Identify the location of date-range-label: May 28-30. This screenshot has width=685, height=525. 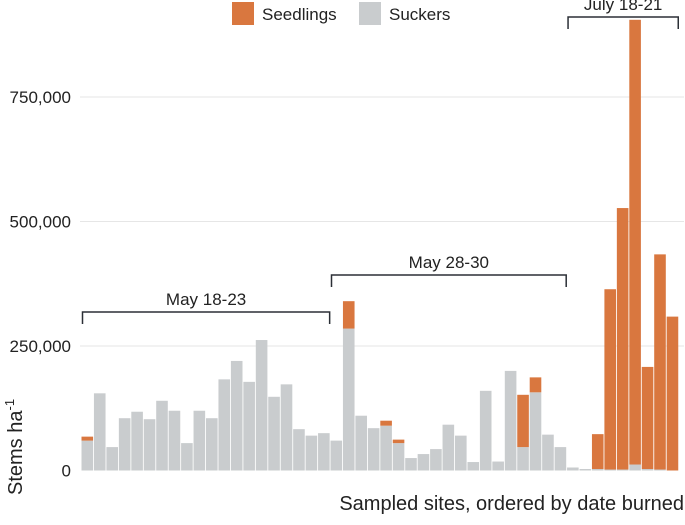
(449, 262).